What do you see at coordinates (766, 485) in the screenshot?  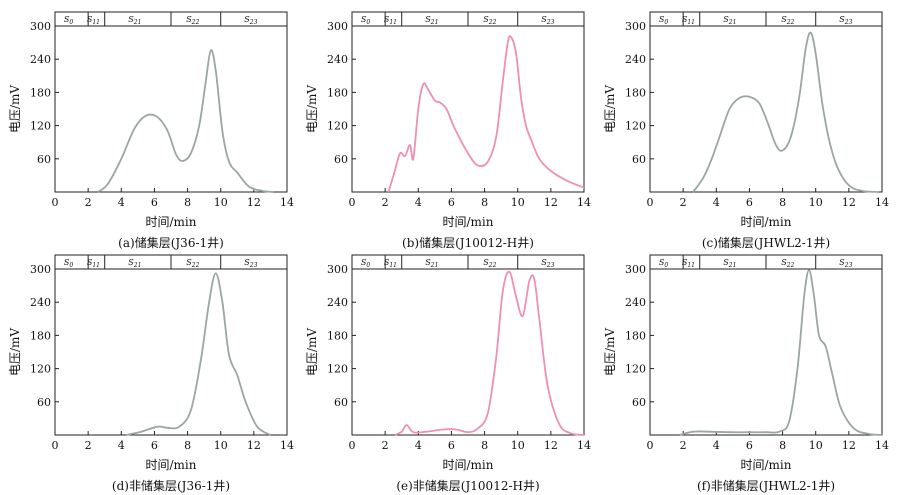 I see `panel-caption: (f)非储集层(JHWL2-1井)` at bounding box center [766, 485].